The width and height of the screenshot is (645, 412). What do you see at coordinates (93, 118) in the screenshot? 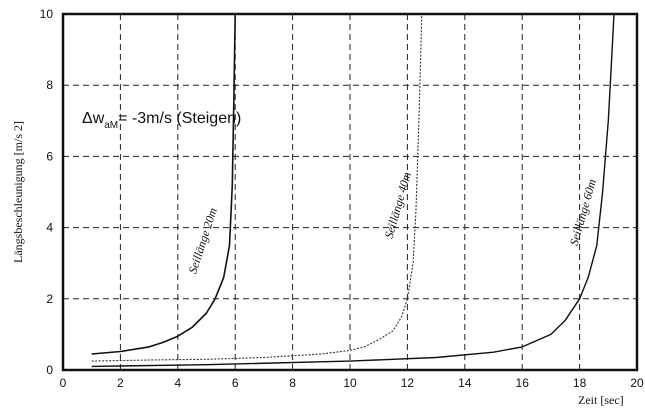
I see `annotation-delta: Δw` at bounding box center [93, 118].